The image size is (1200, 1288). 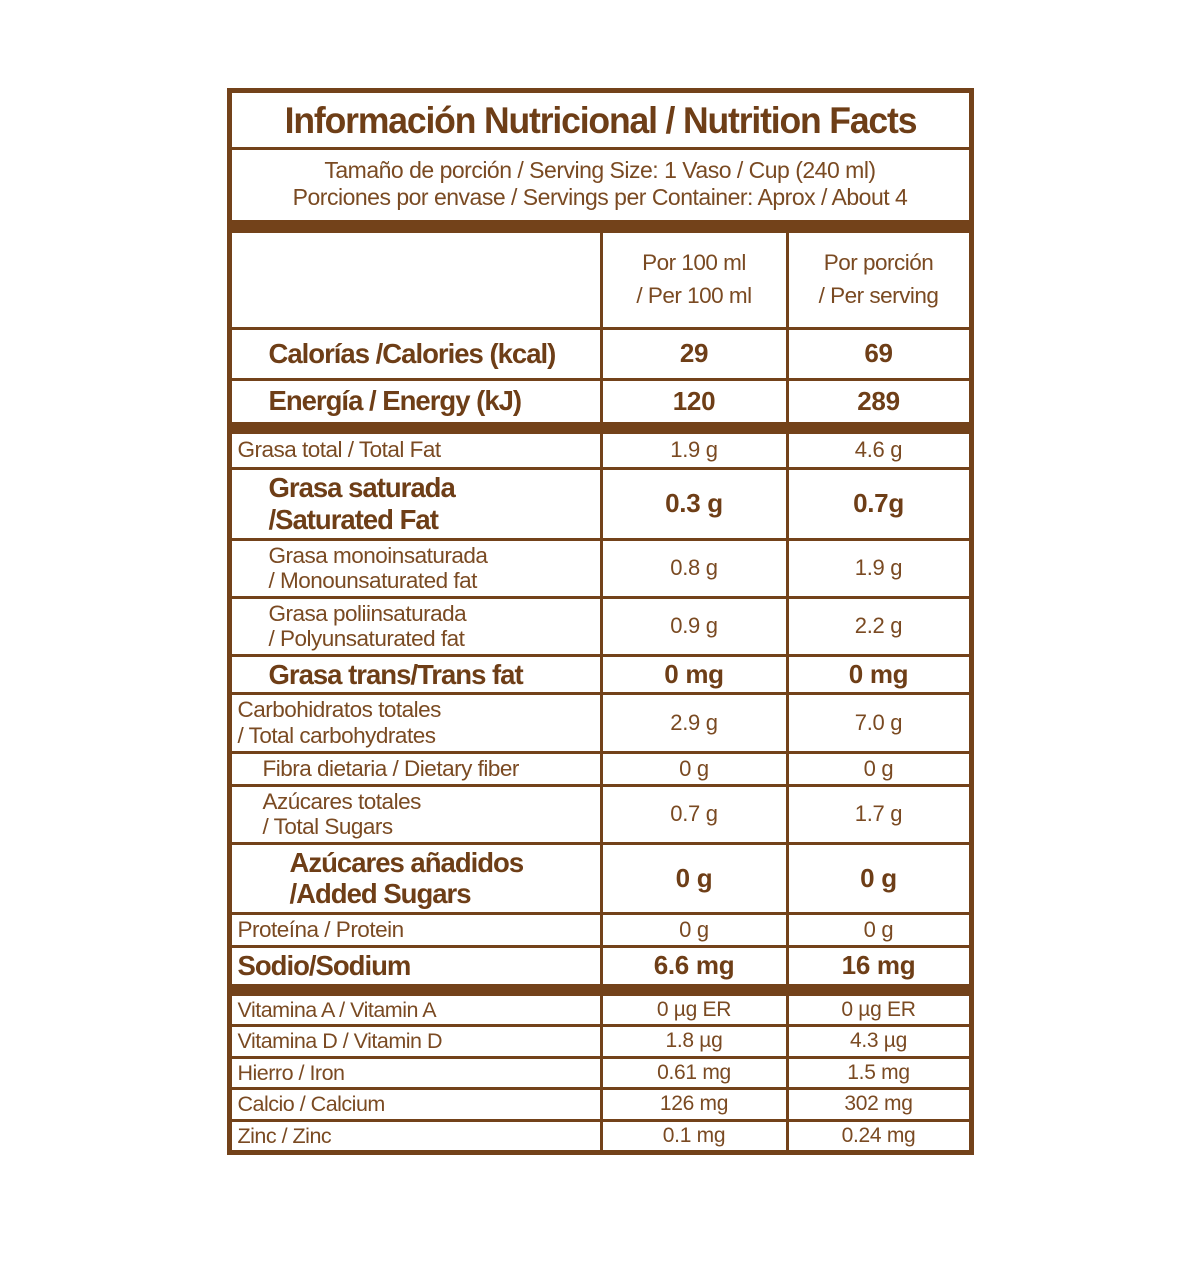 I want to click on row-calcium: Calcio / Calcium 126 mg 302 mg, so click(x=600, y=1103).